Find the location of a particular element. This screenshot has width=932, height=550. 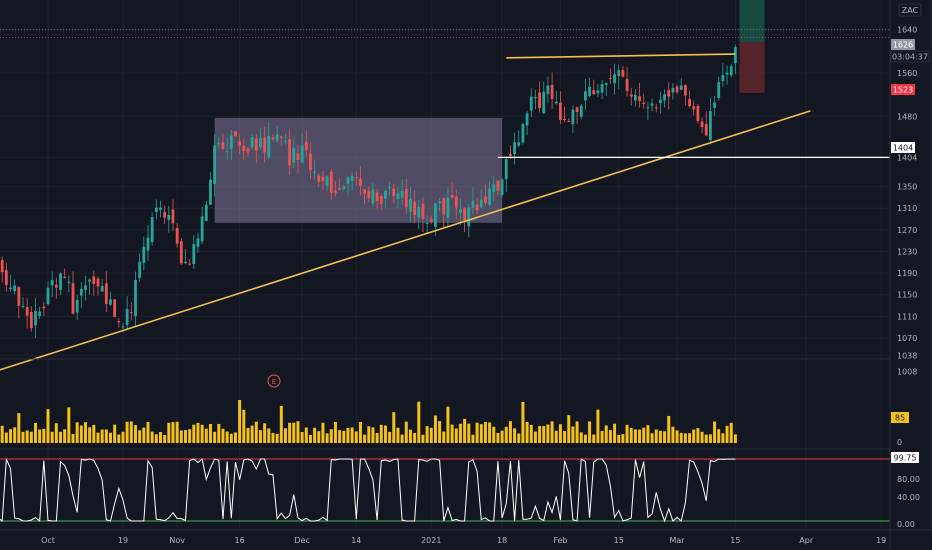

time-tick-label: Mar is located at coordinates (678, 540).